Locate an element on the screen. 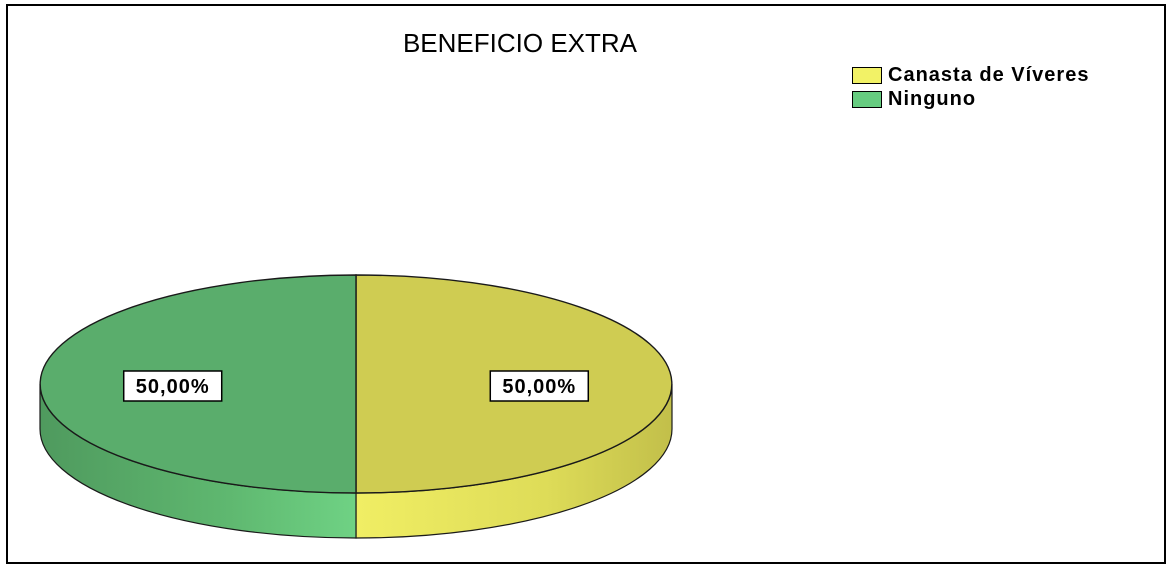 This screenshot has width=1170, height=564. data-label-box-canasta is located at coordinates (539, 386).